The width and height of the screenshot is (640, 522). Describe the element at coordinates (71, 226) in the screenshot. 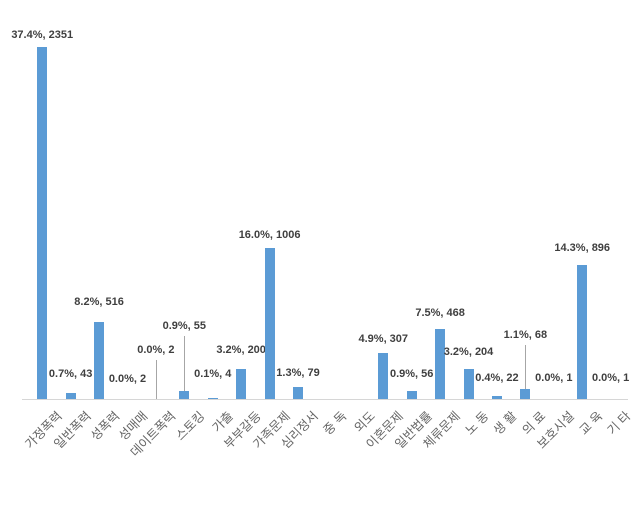

I see `category-slot: 0.7%, 43 일반폭력` at that location.